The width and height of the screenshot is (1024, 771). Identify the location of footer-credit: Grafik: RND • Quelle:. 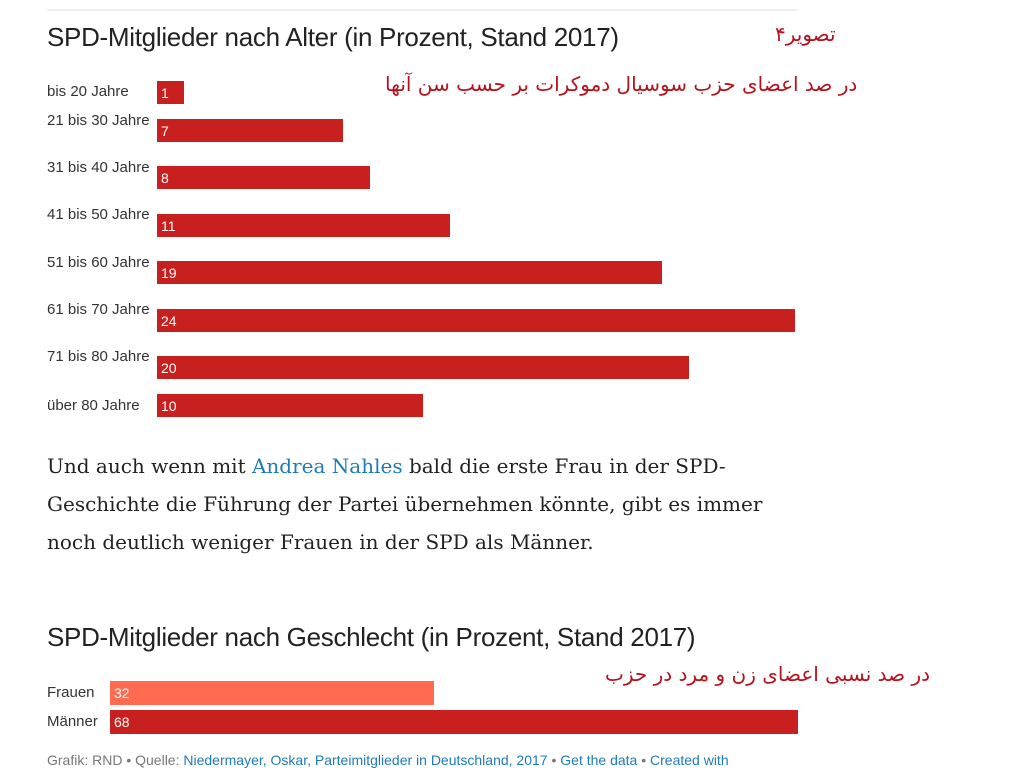
(115, 760).